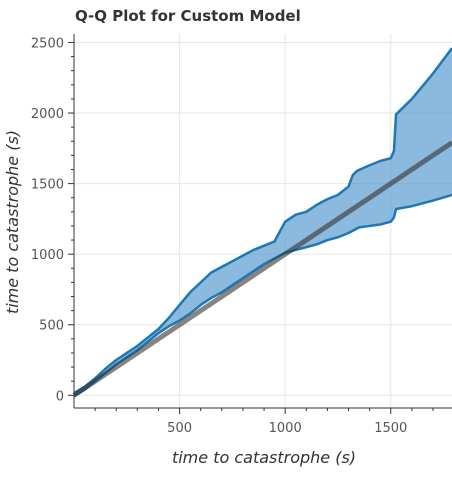 The width and height of the screenshot is (452, 478). Describe the element at coordinates (47, 43) in the screenshot. I see `y-tick-label: 2500` at that location.